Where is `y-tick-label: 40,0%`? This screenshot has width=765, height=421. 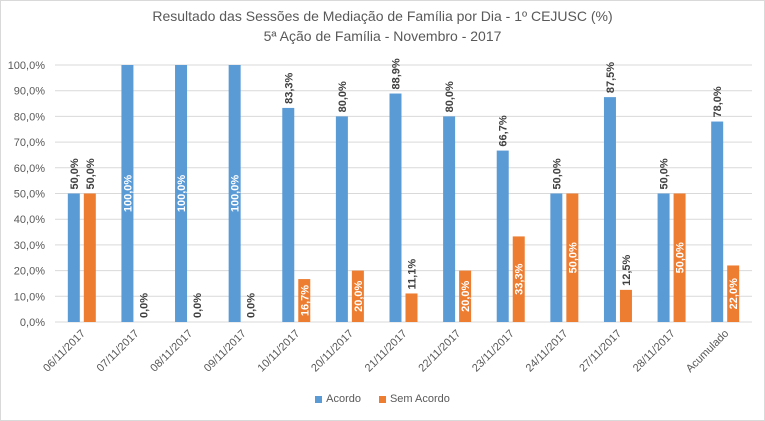 y-tick-label: 40,0% is located at coordinates (29, 220).